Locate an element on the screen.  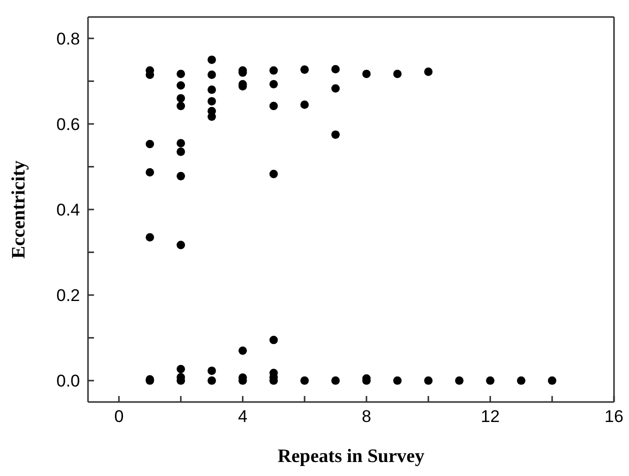
y-tick-label: 0.6 is located at coordinates (68, 124).